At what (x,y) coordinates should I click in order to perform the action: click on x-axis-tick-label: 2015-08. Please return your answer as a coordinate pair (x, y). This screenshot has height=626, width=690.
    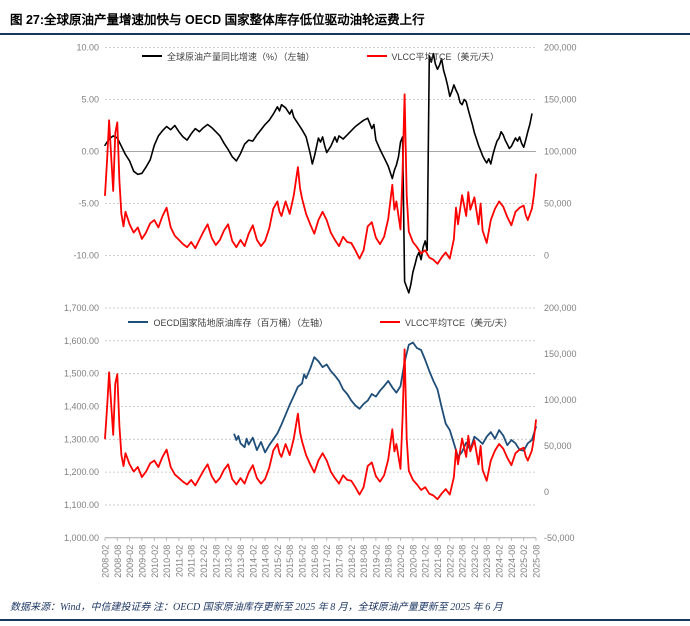
    Looking at the image, I should click on (290, 561).